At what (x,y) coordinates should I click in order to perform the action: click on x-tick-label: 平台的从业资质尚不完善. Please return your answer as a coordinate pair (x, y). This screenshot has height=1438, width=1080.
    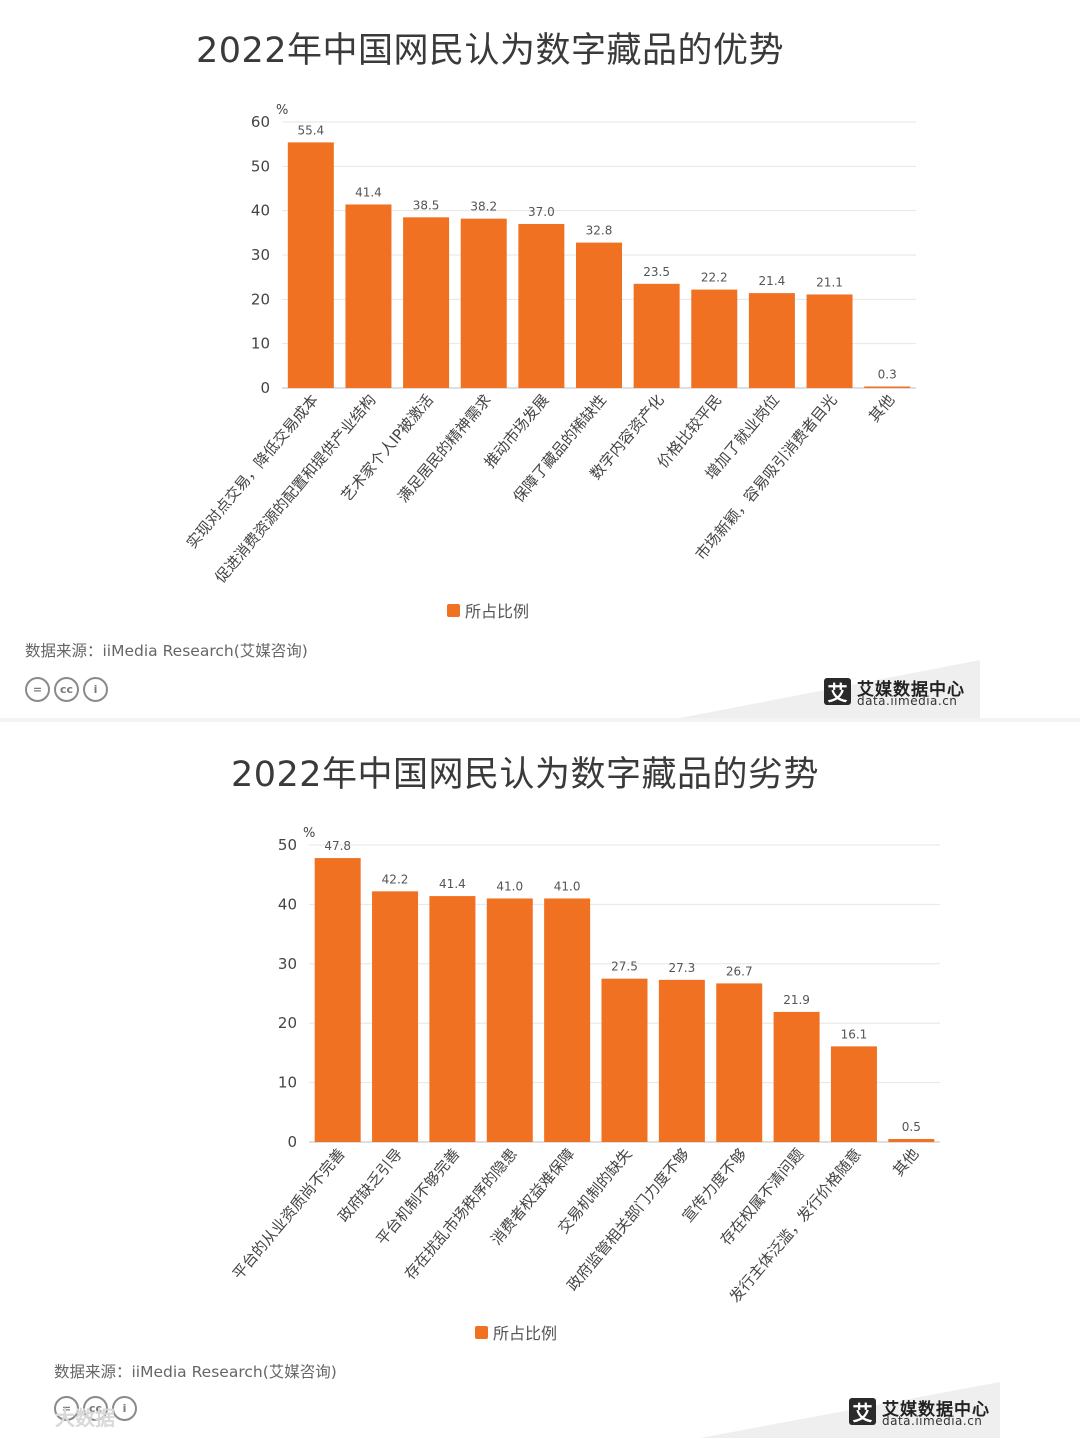
    Looking at the image, I should click on (289, 1214).